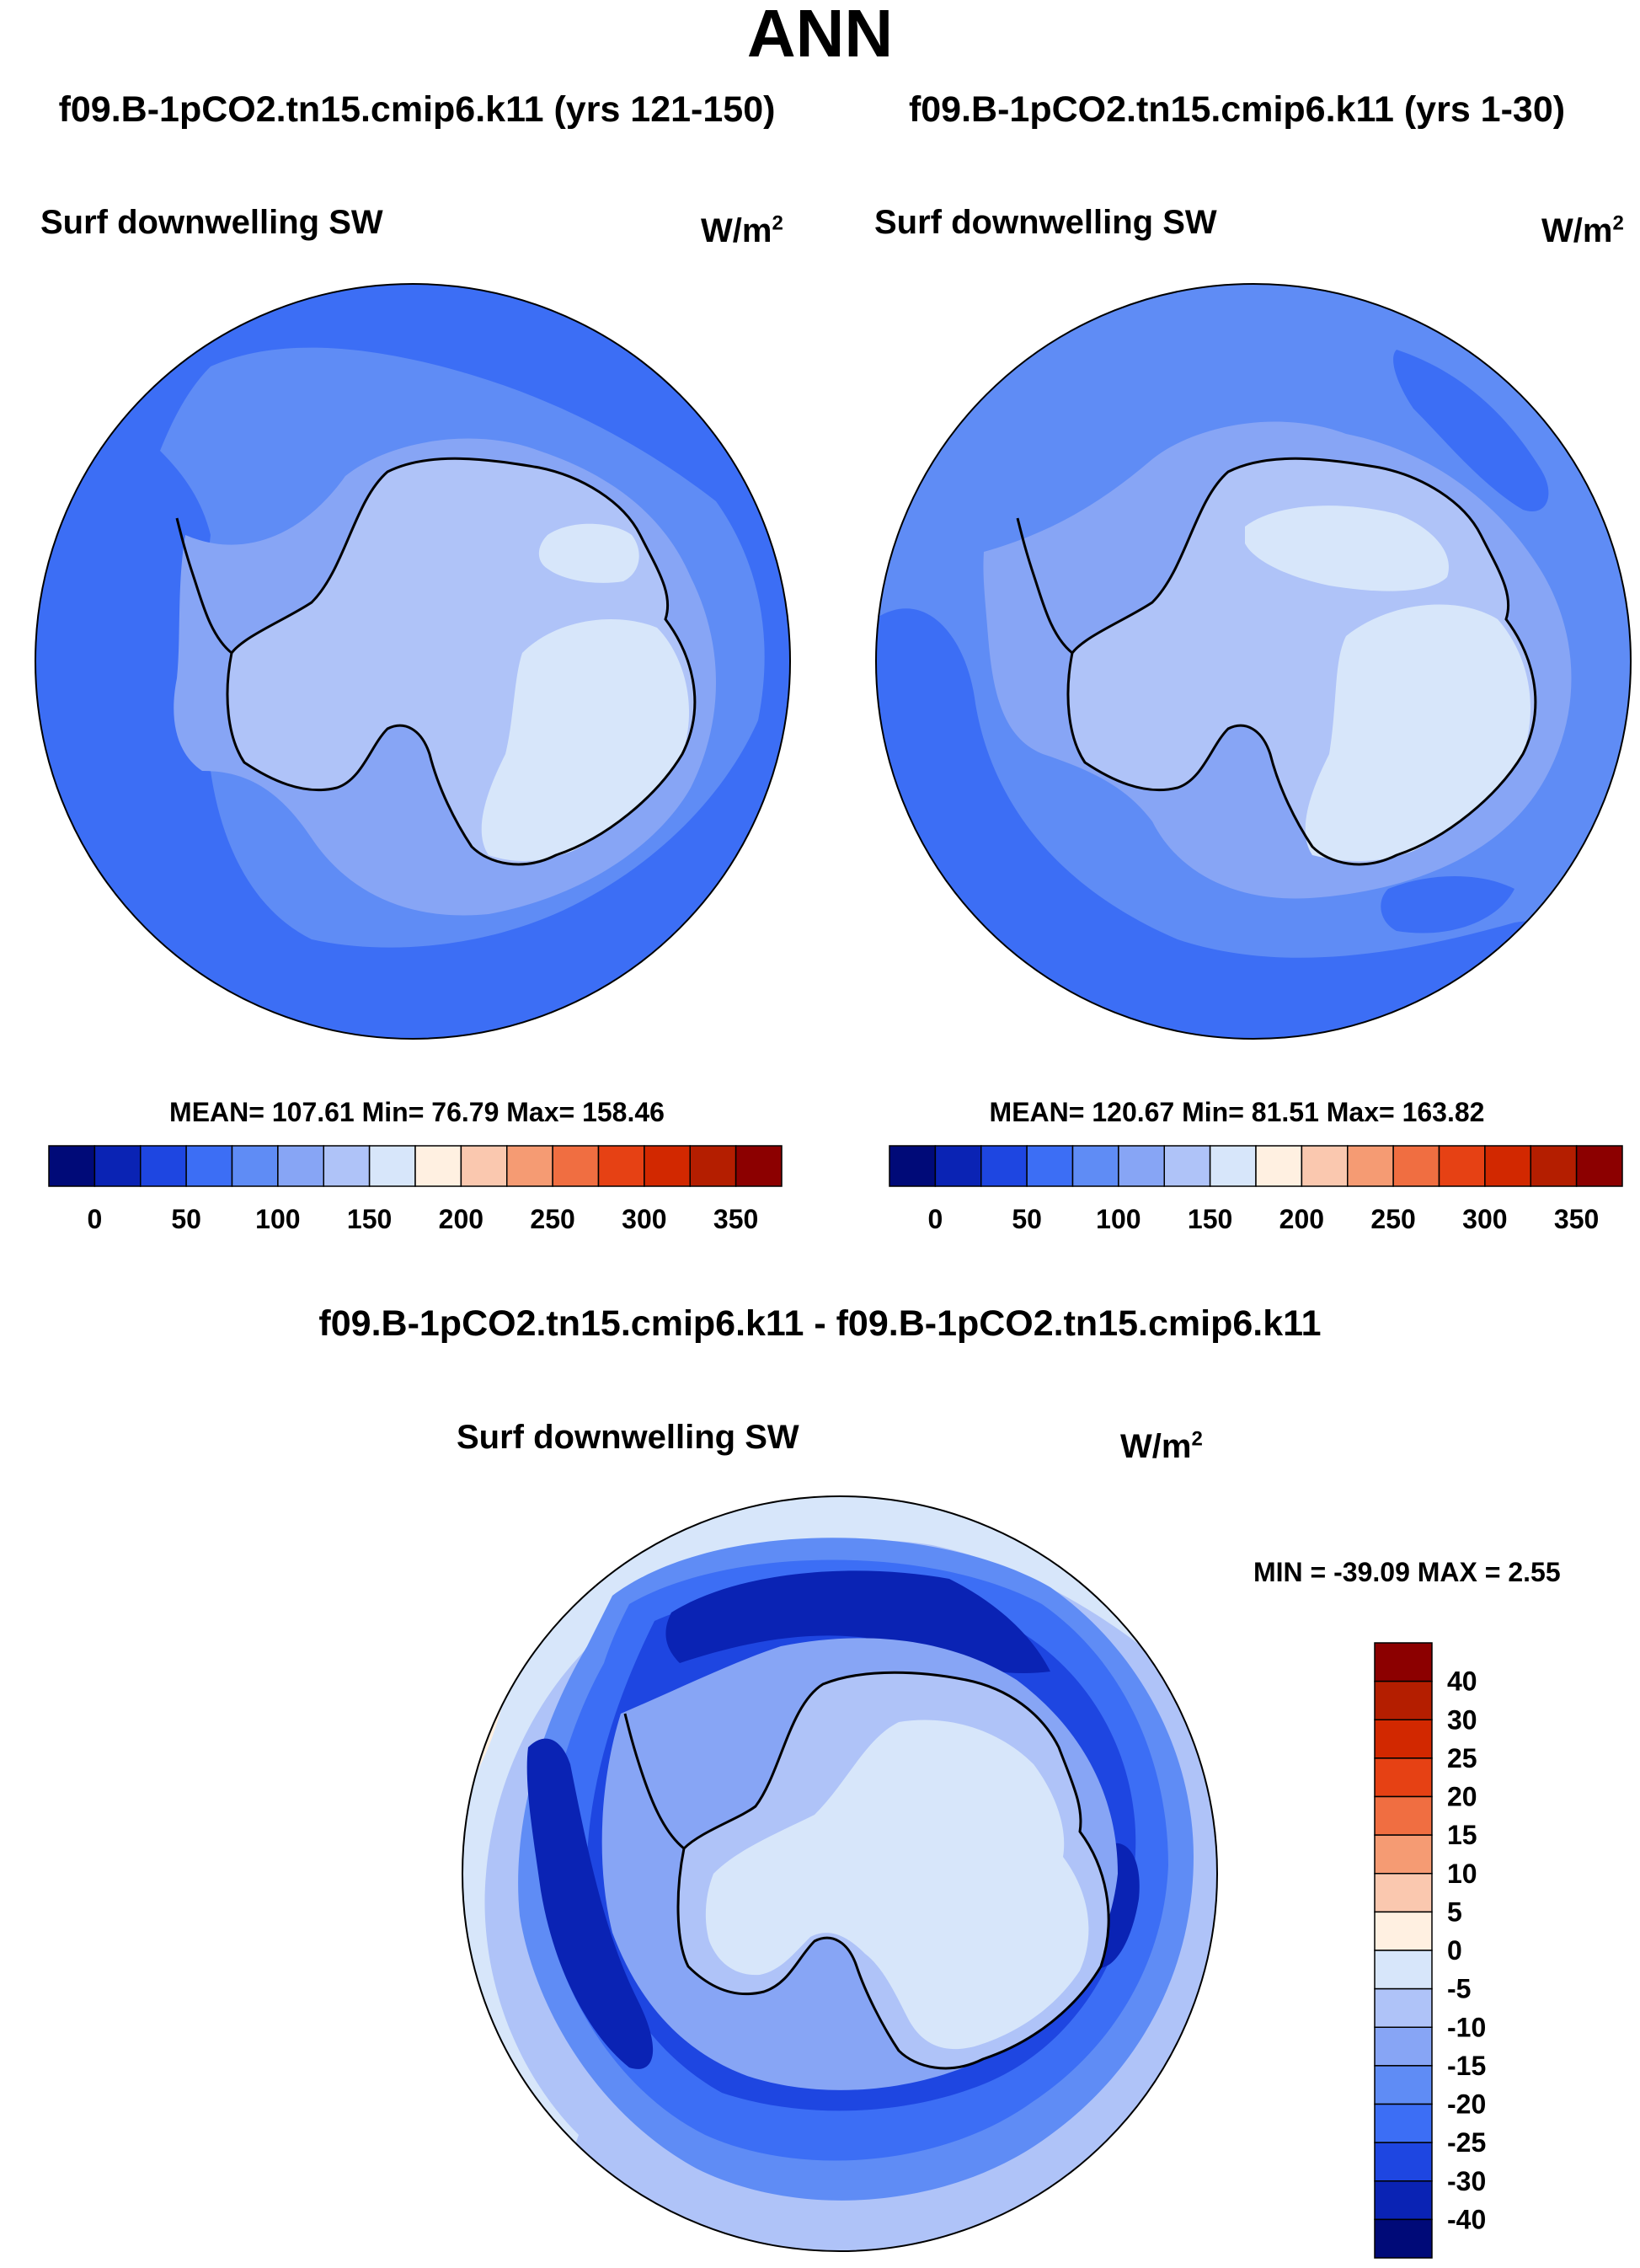  I want to click on left-map-peninsula, so click(203, 586).